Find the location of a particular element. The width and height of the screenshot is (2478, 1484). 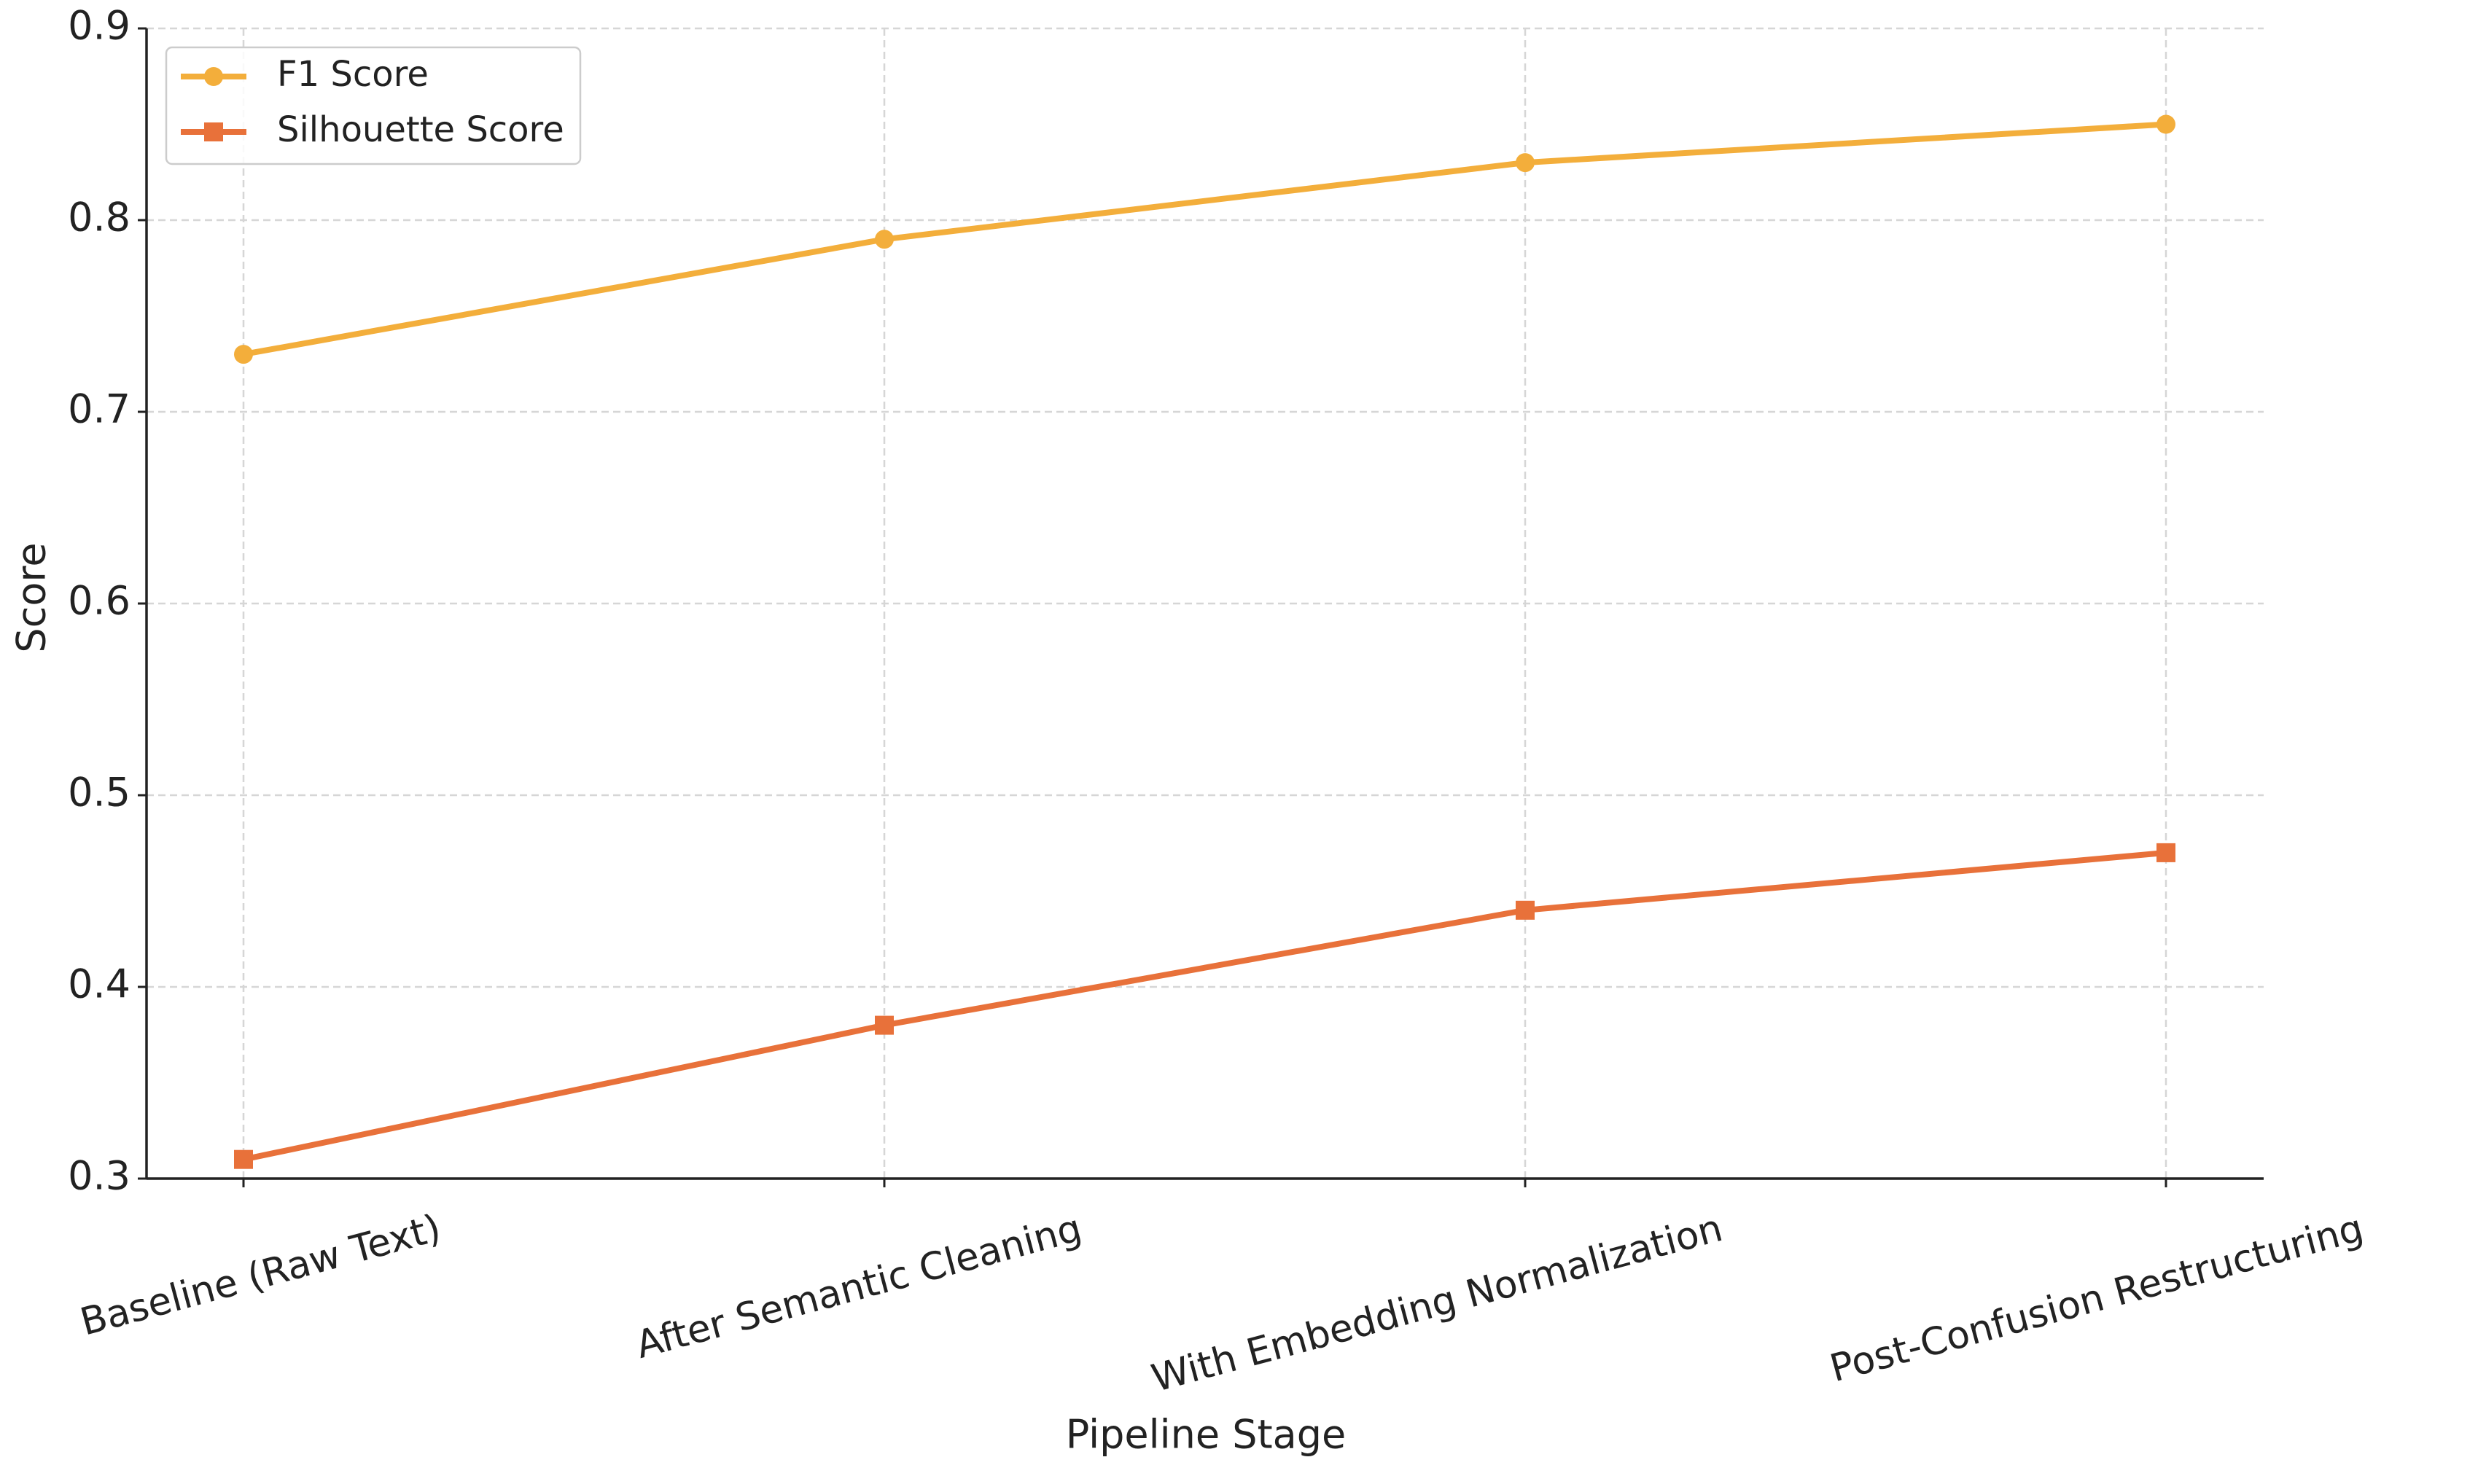

y-tick-label: 0.8 is located at coordinates (99, 218).